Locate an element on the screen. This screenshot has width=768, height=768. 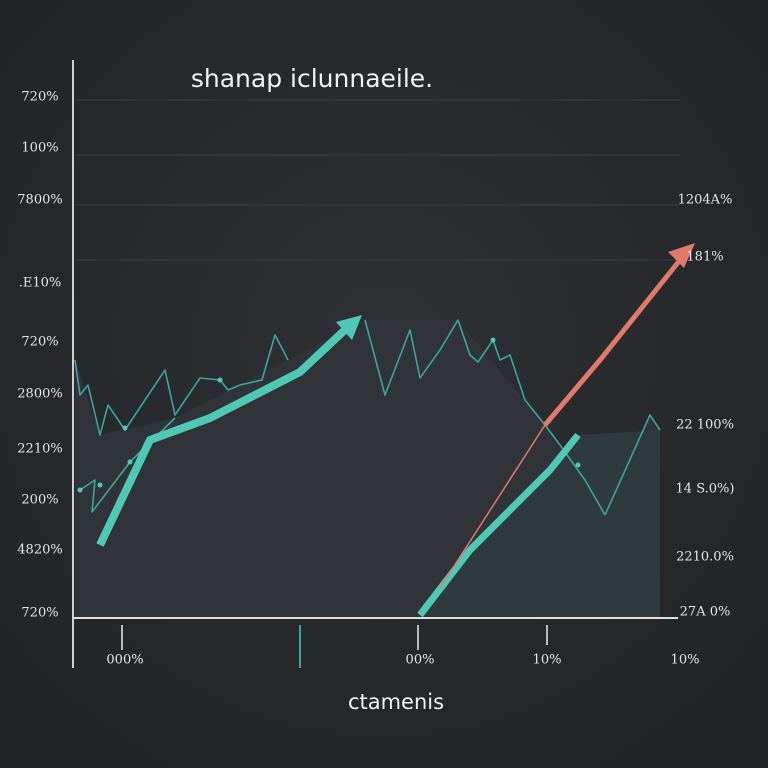
y-label-left: 4820% is located at coordinates (39, 550).